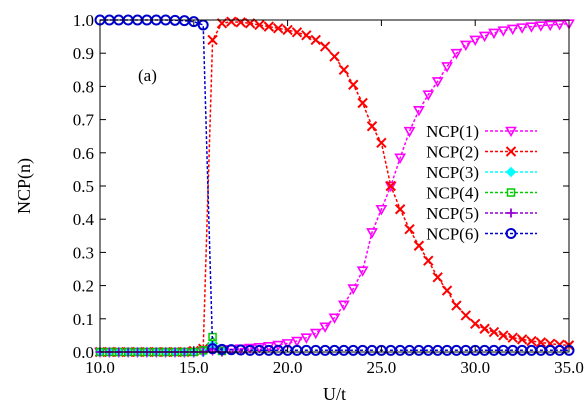  Describe the element at coordinates (83, 286) in the screenshot. I see `y-tick-label: 0.2` at that location.